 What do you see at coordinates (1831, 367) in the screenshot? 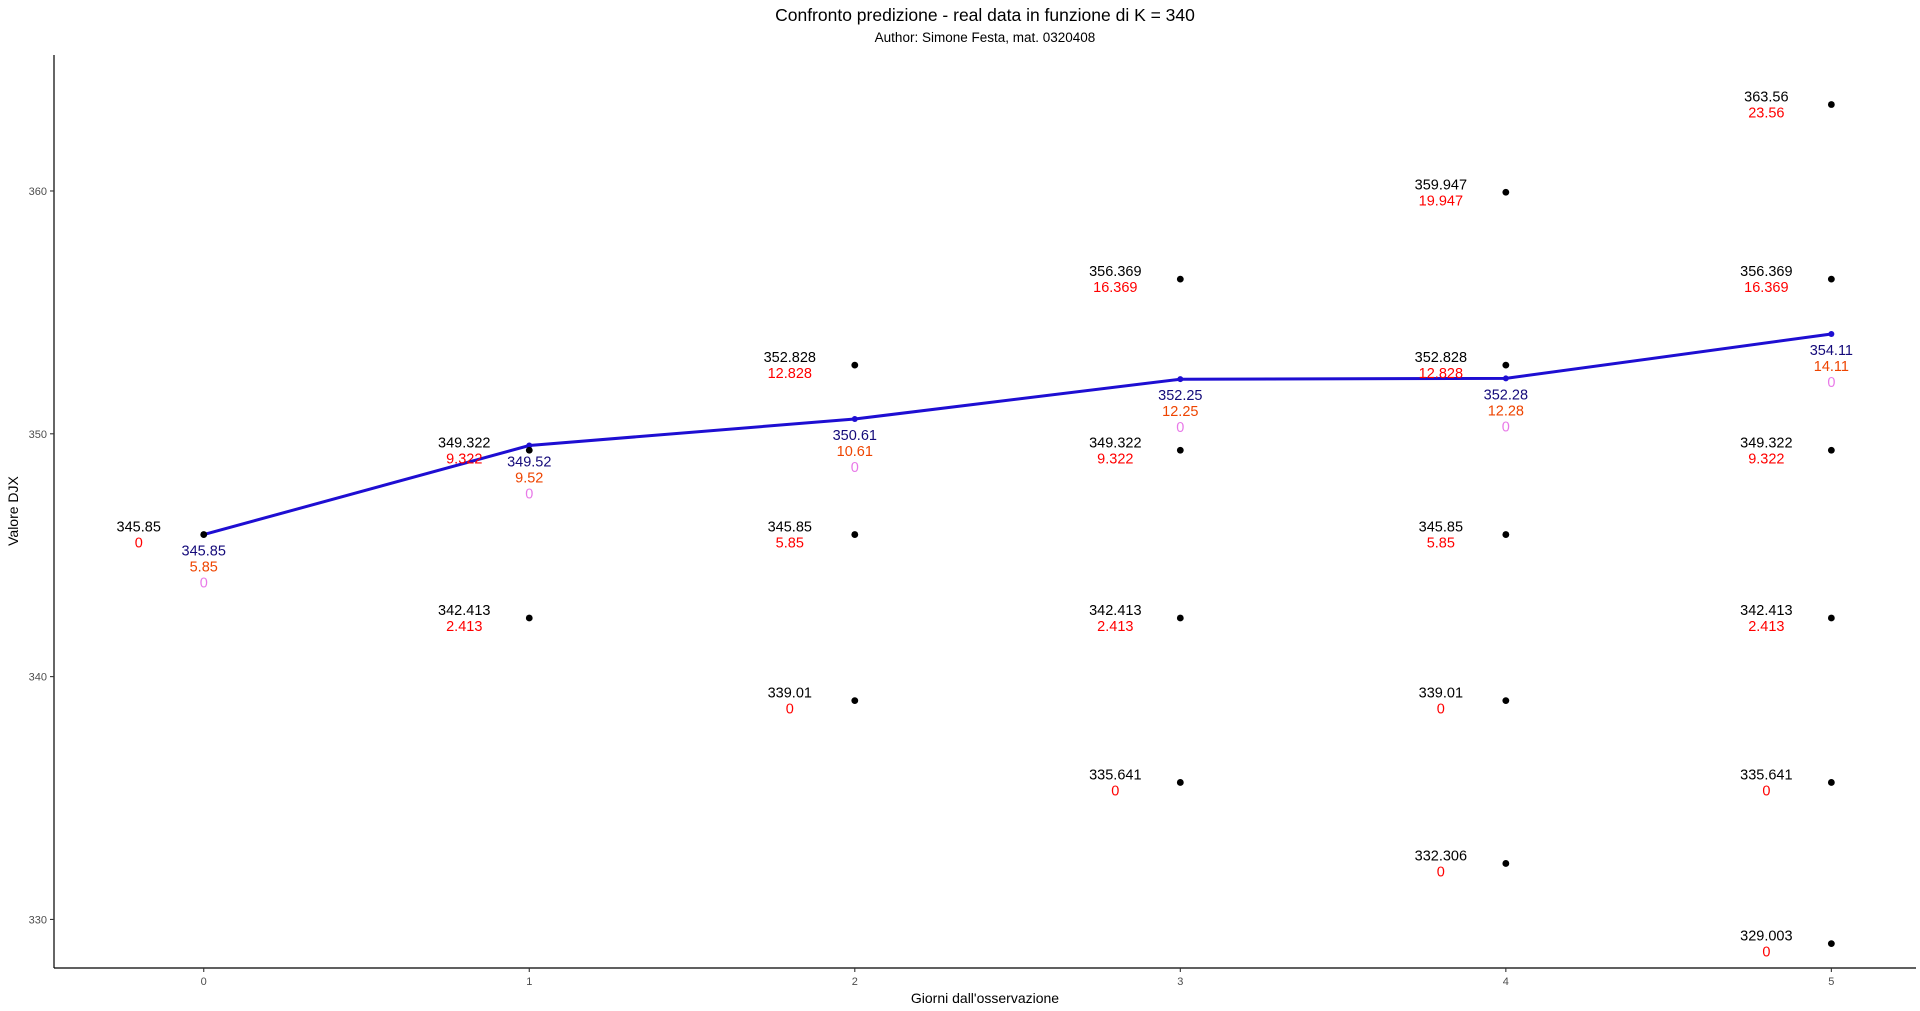
I see `prediction-second-label: 14.11` at bounding box center [1831, 367].